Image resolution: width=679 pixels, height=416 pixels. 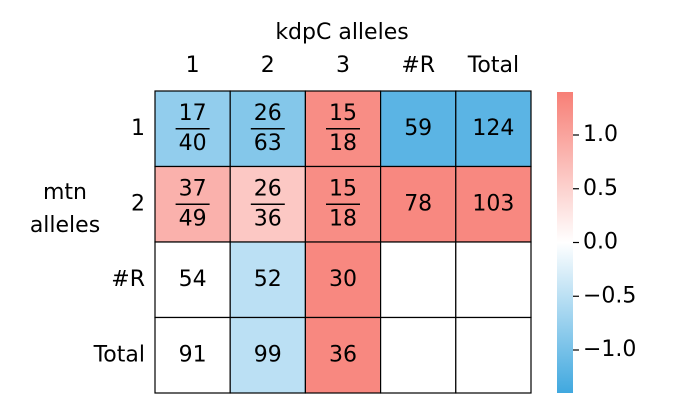 I want to click on cell-label: 59, so click(x=418, y=128).